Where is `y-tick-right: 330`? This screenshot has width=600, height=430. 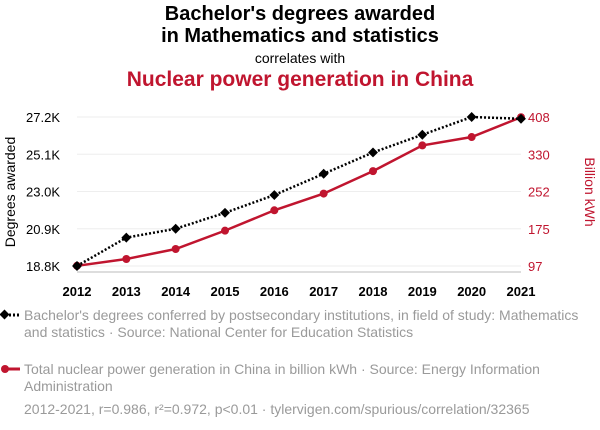 y-tick-right: 330 is located at coordinates (539, 154).